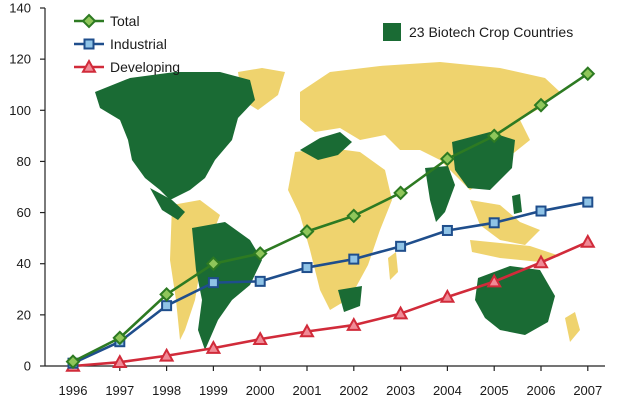 This screenshot has height=404, width=620. I want to click on map-europe, so click(326, 146).